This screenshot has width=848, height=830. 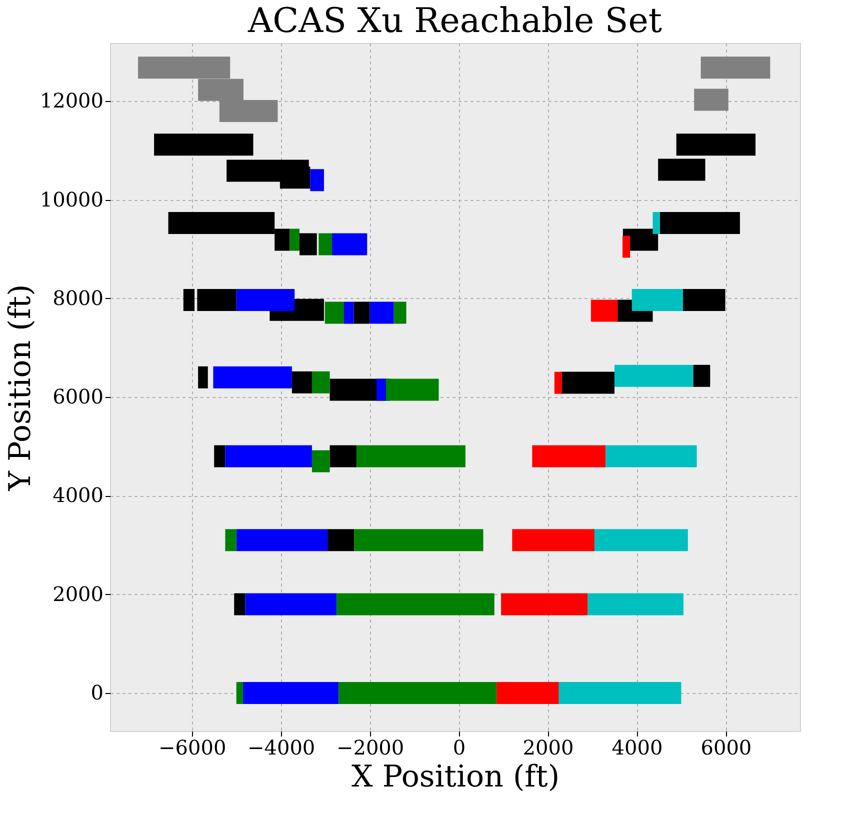 I want to click on x-tick-label: −4000, so click(x=282, y=748).